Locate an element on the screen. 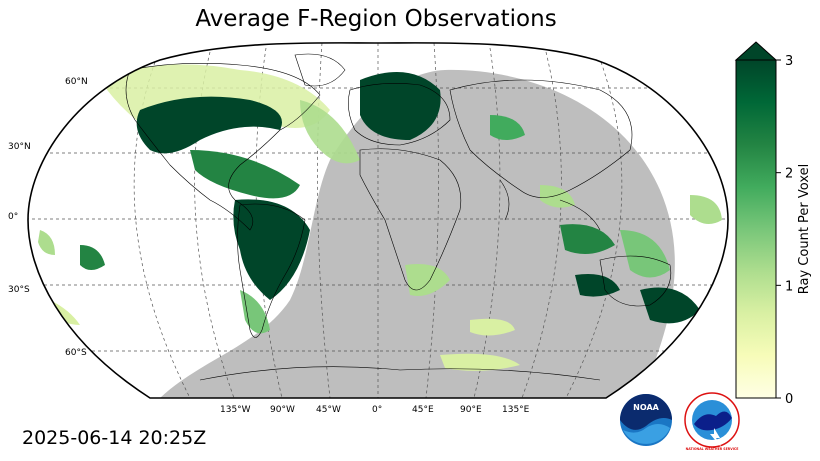  colorbar-ticks: 0 1 2 3 is located at coordinates (784, 230).